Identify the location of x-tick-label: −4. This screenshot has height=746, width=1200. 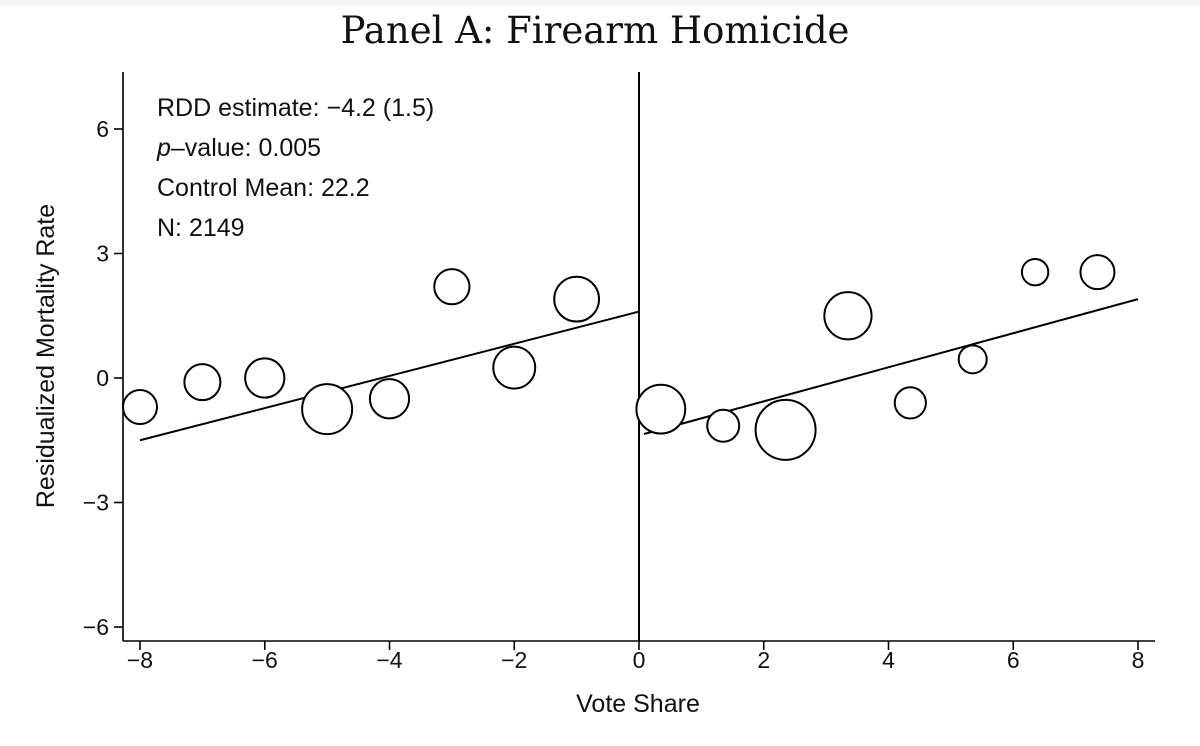
(389, 660).